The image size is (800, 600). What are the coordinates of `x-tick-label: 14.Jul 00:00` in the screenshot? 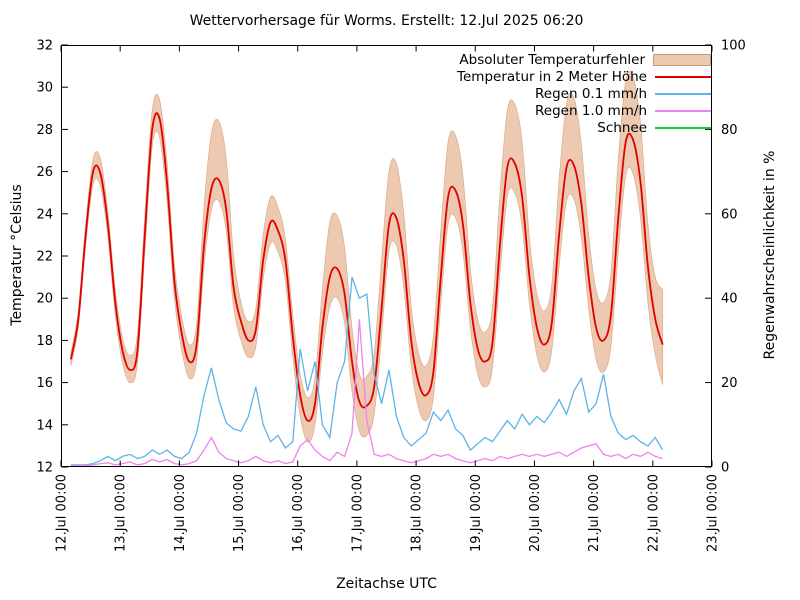 It's located at (180, 513).